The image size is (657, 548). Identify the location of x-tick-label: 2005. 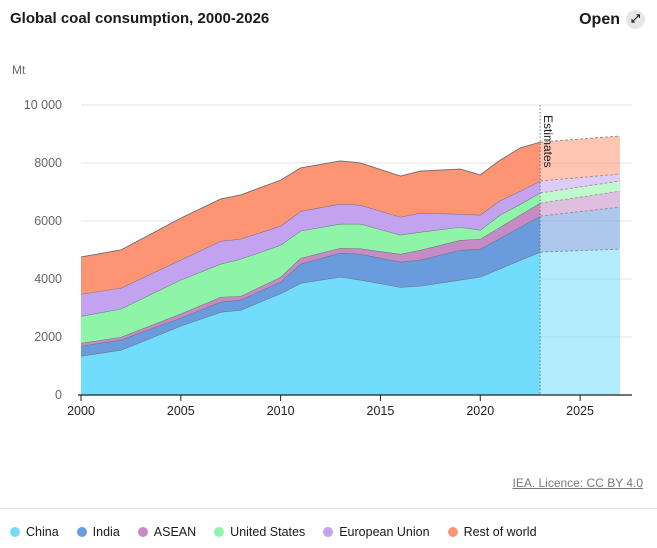
(181, 411).